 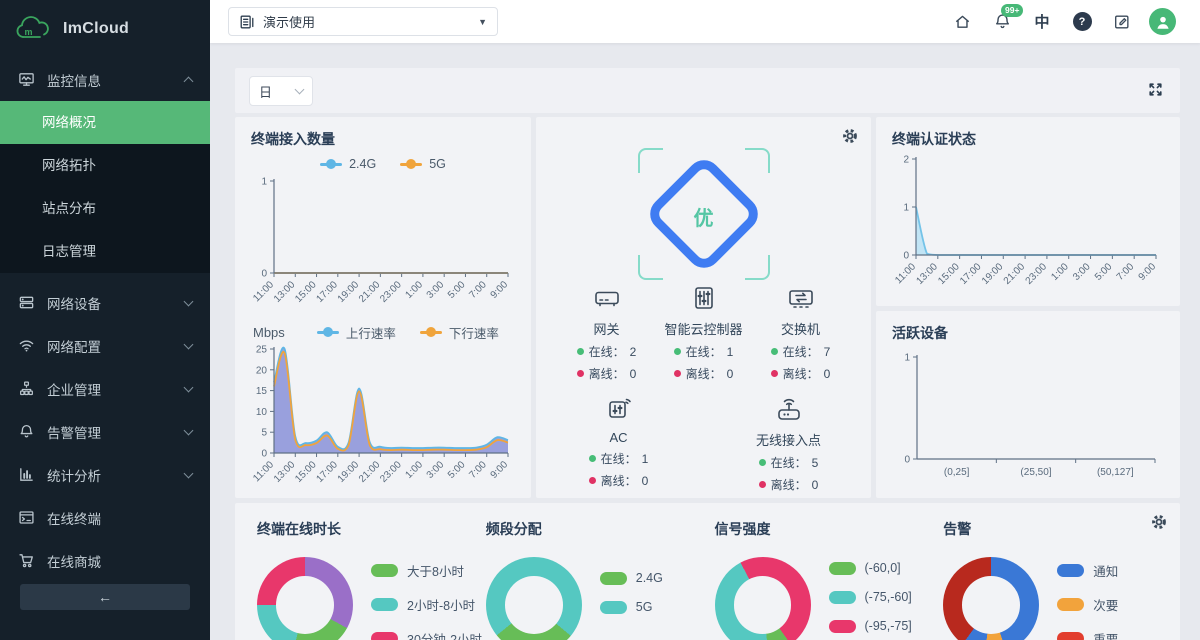 What do you see at coordinates (105, 302) in the screenshot?
I see `sidebar-item-network-devices: 网络设备` at bounding box center [105, 302].